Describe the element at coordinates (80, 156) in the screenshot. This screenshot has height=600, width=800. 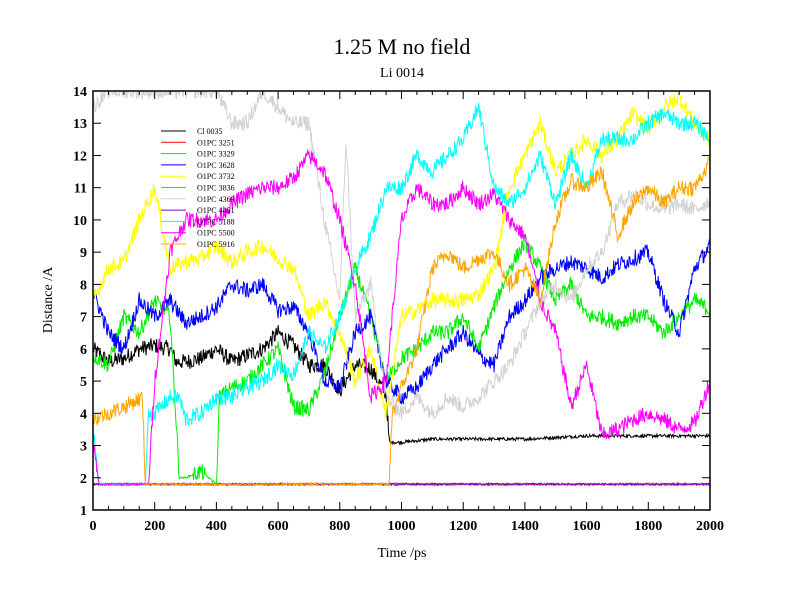
I see `y-tick-label: 12` at that location.